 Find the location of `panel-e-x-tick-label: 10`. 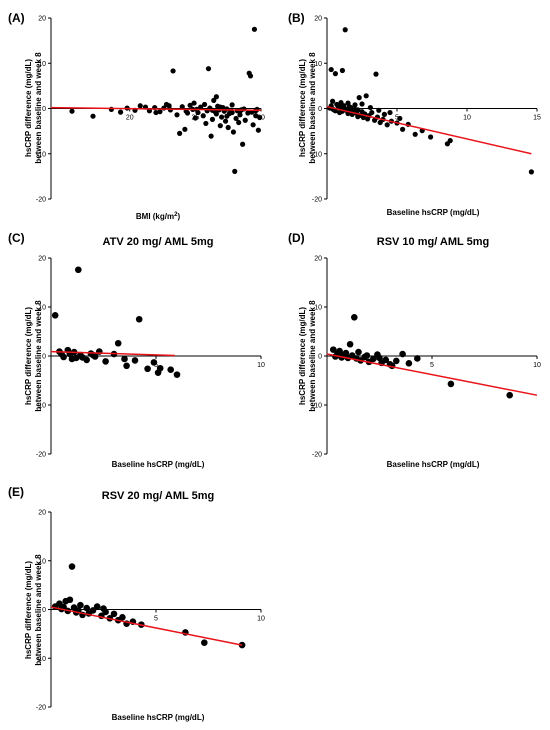

panel-e-x-tick-label: 10 is located at coordinates (261, 619).